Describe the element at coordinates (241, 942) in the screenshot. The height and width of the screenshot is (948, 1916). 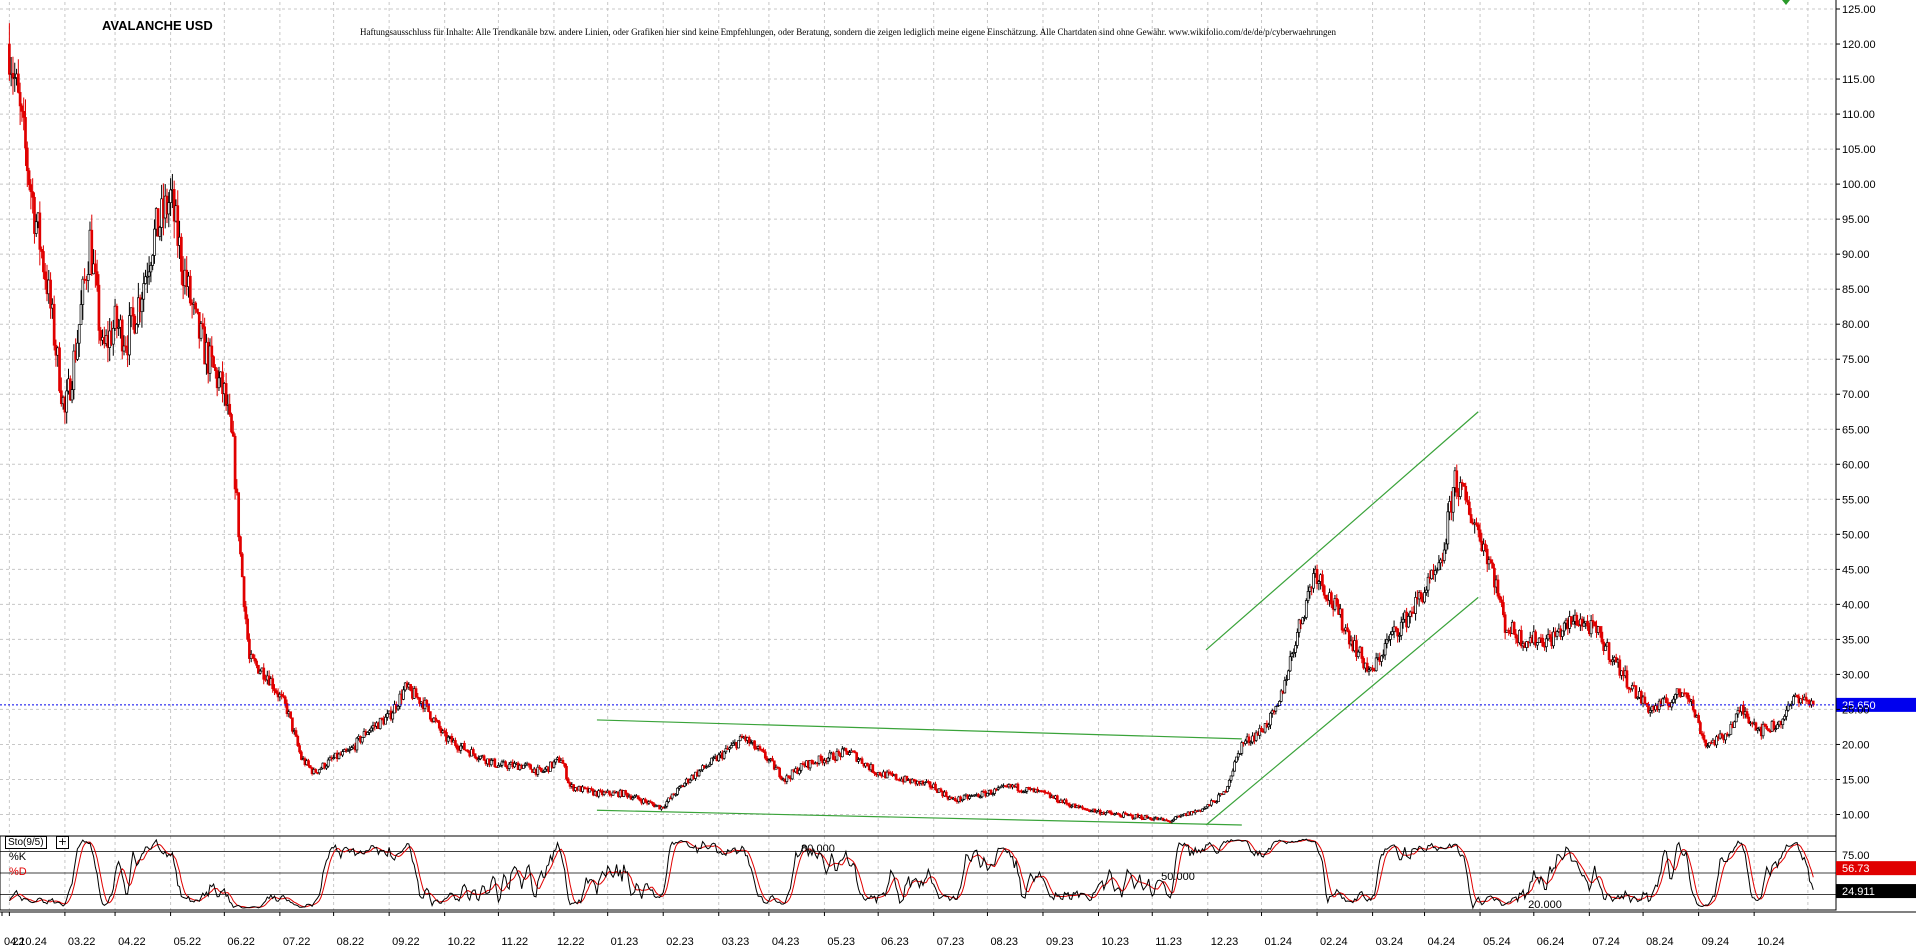
I see `time-tick-label: 06.22` at that location.